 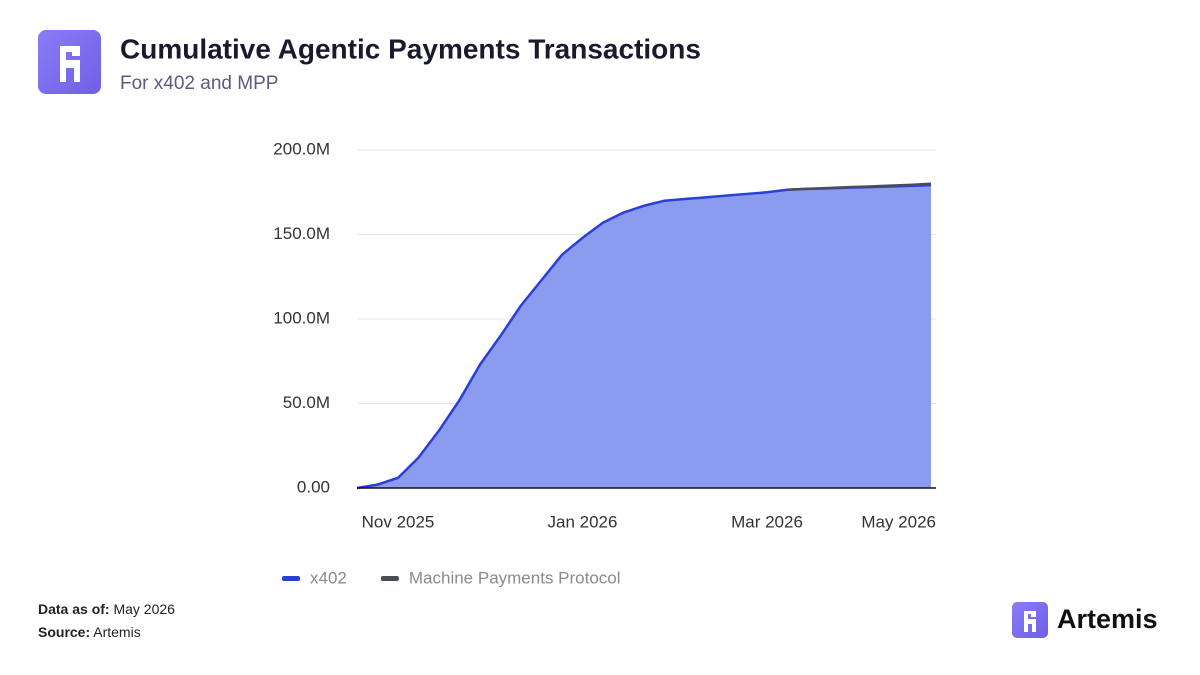 What do you see at coordinates (199, 83) in the screenshot?
I see `chart-subtitle: For x402 and MPP` at bounding box center [199, 83].